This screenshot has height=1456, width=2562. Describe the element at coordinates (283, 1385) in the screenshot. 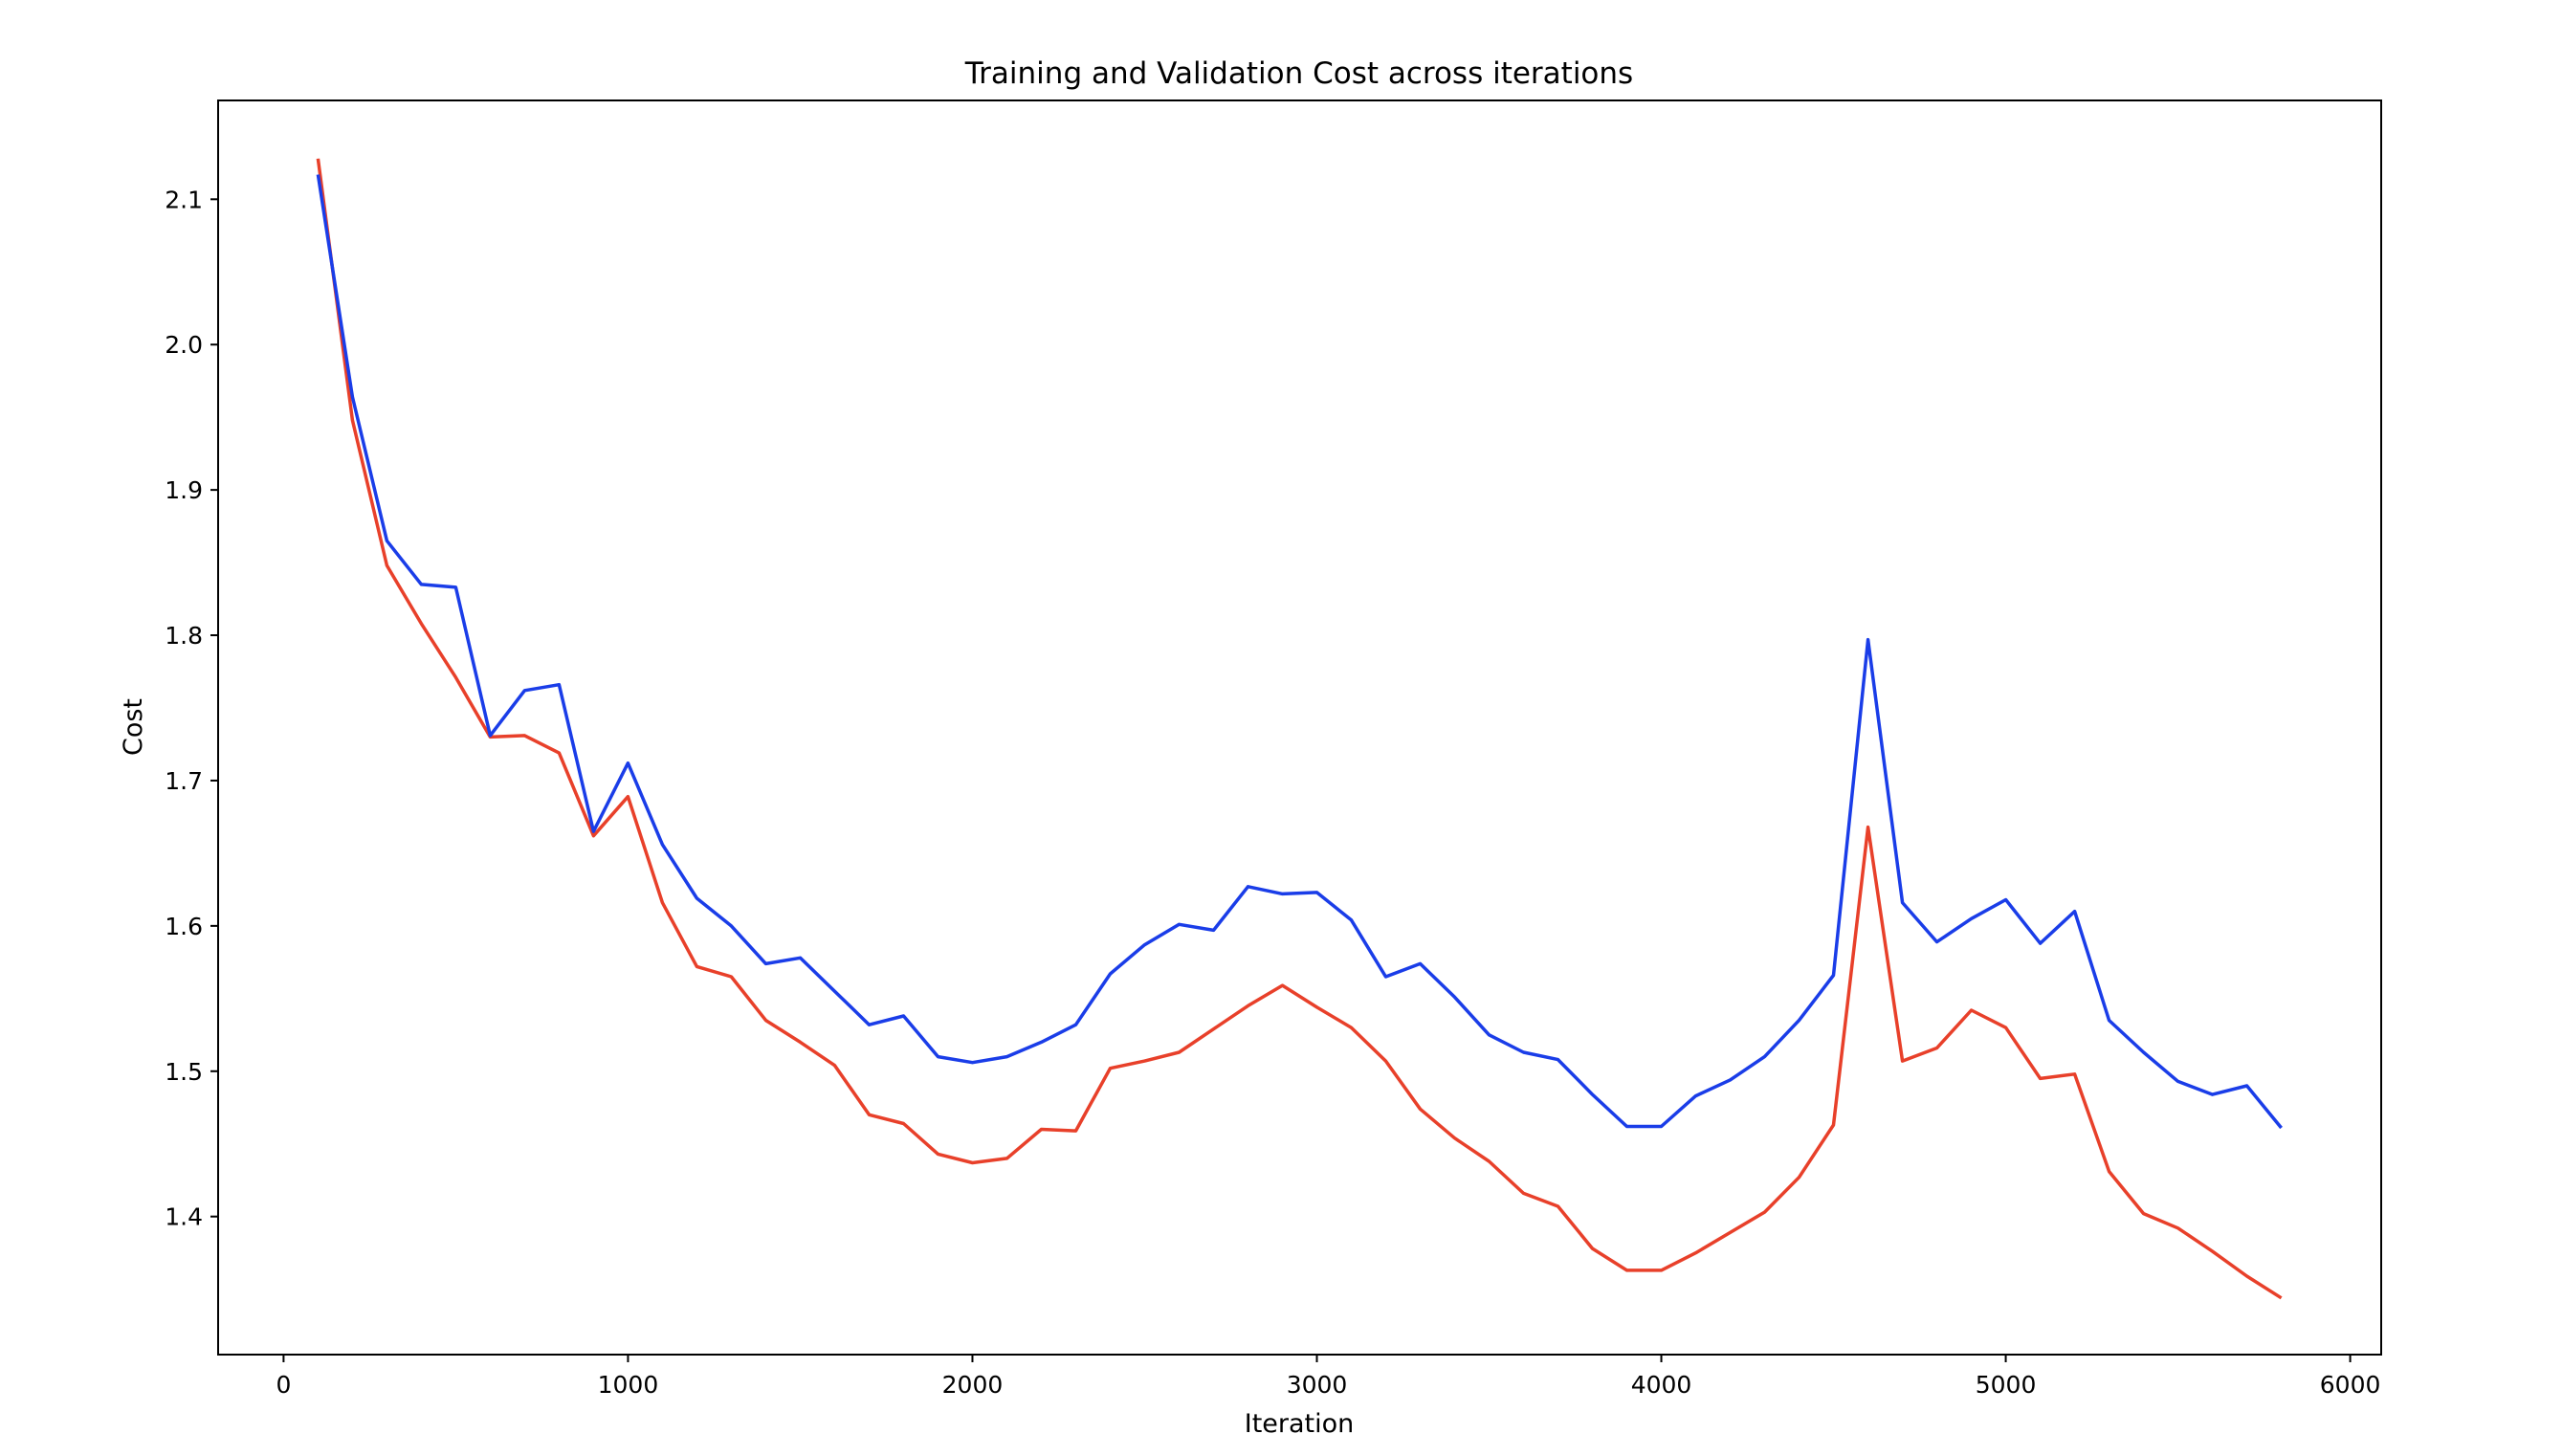

I see `x-tick-label: 0` at that location.